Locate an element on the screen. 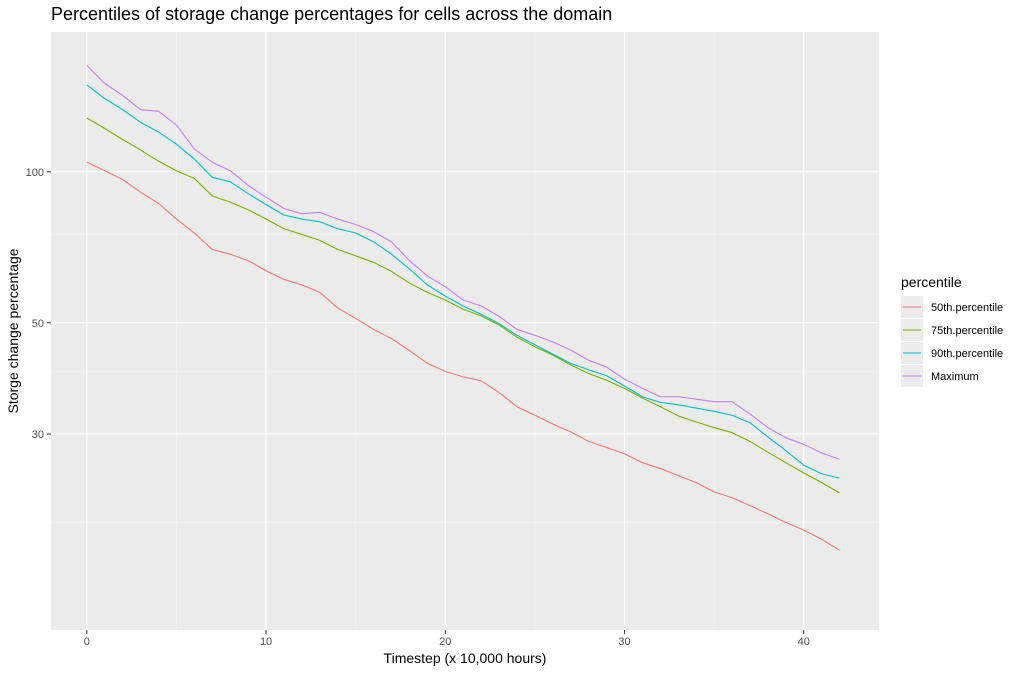  x-tick-label: 40 is located at coordinates (804, 642).